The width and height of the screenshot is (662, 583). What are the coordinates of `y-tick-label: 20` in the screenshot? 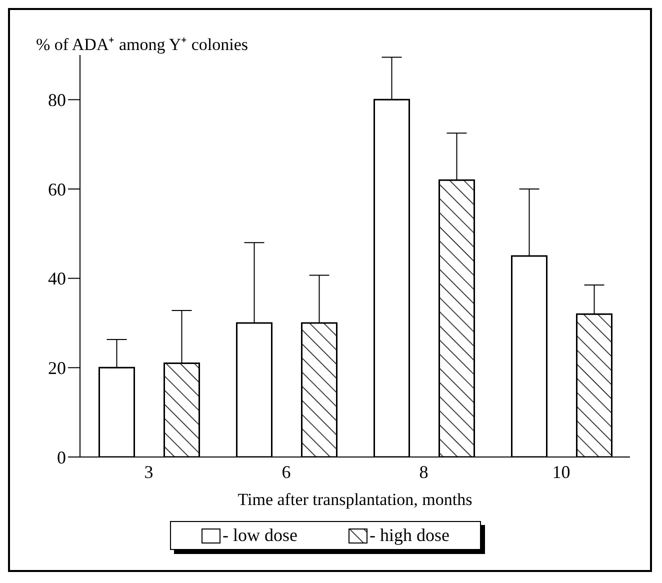 It's located at (57, 368).